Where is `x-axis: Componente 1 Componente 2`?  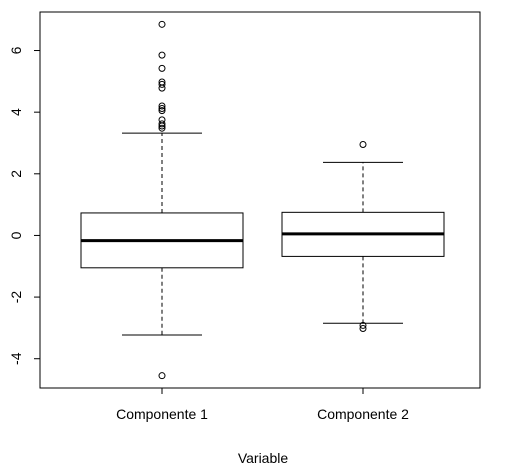 x-axis: Componente 1 Componente 2 is located at coordinates (262, 405).